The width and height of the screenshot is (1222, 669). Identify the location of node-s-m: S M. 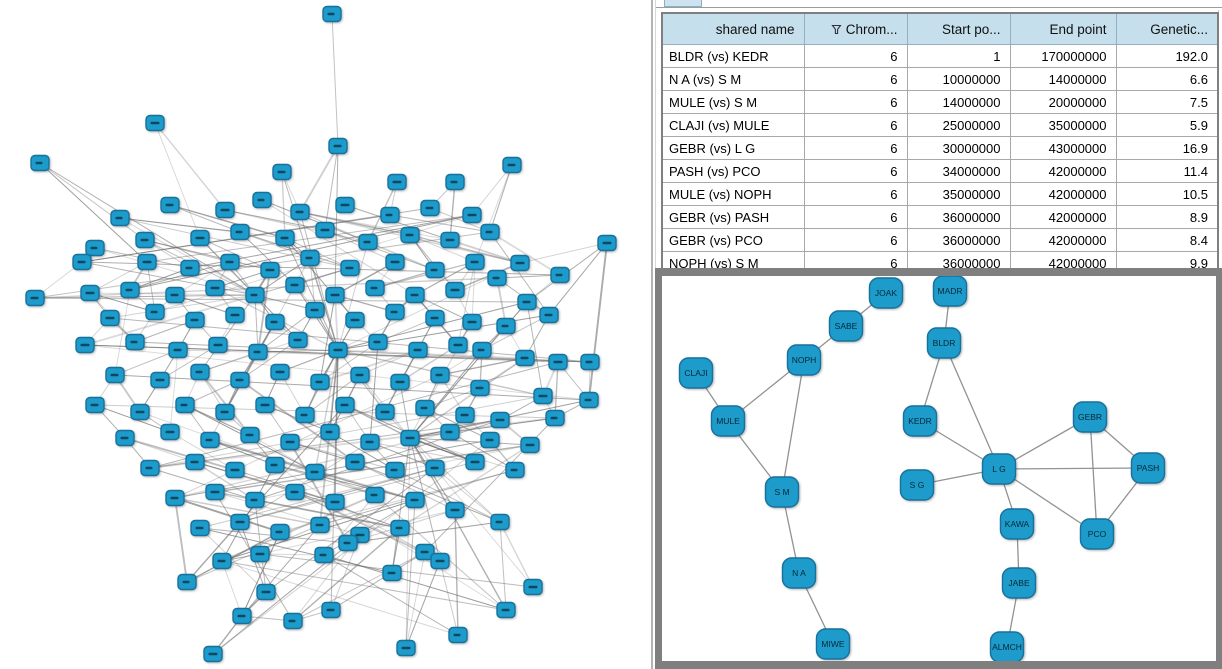
(782, 492).